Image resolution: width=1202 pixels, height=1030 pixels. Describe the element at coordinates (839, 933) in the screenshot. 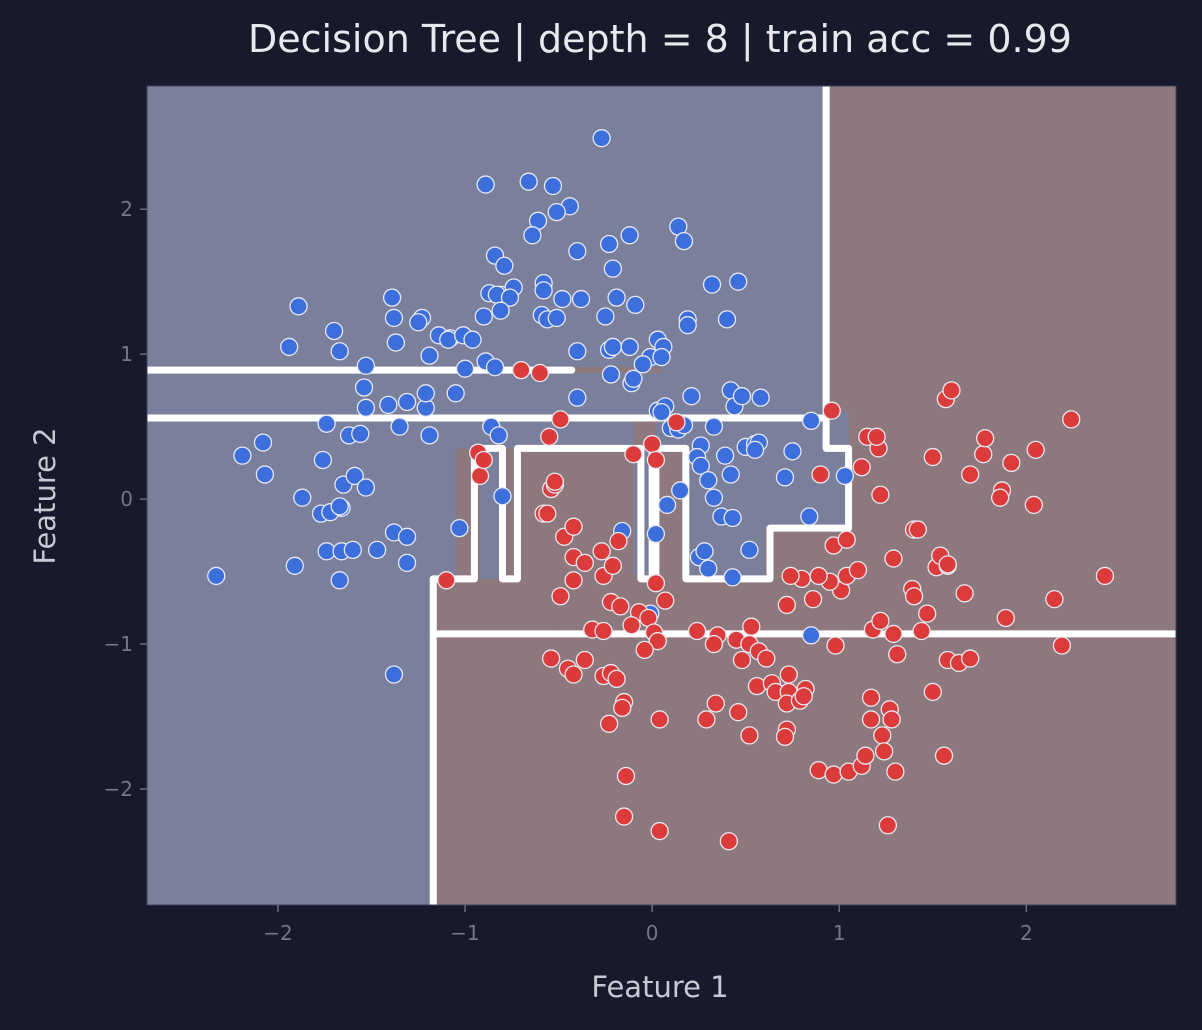

I see `x-tick-label: 1` at that location.